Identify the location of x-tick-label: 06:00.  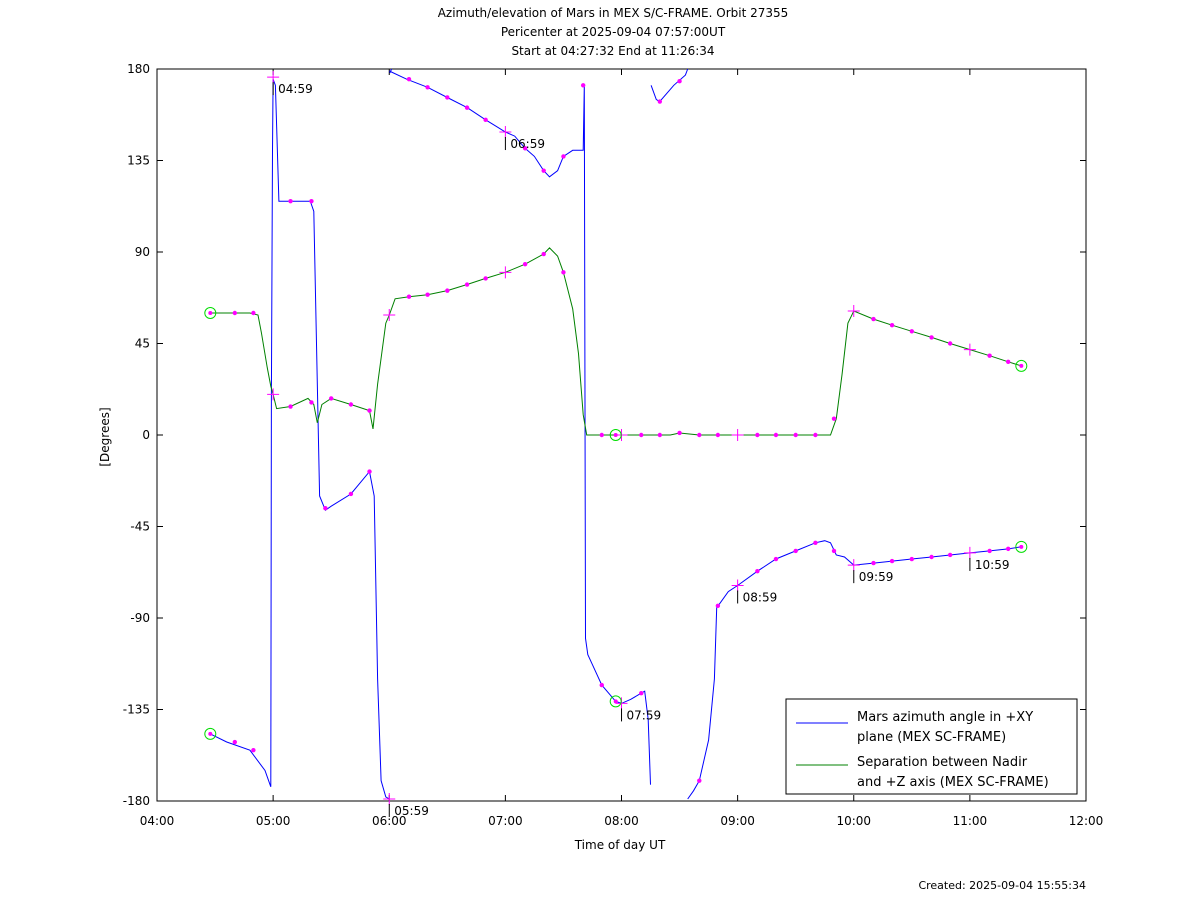
(389, 821).